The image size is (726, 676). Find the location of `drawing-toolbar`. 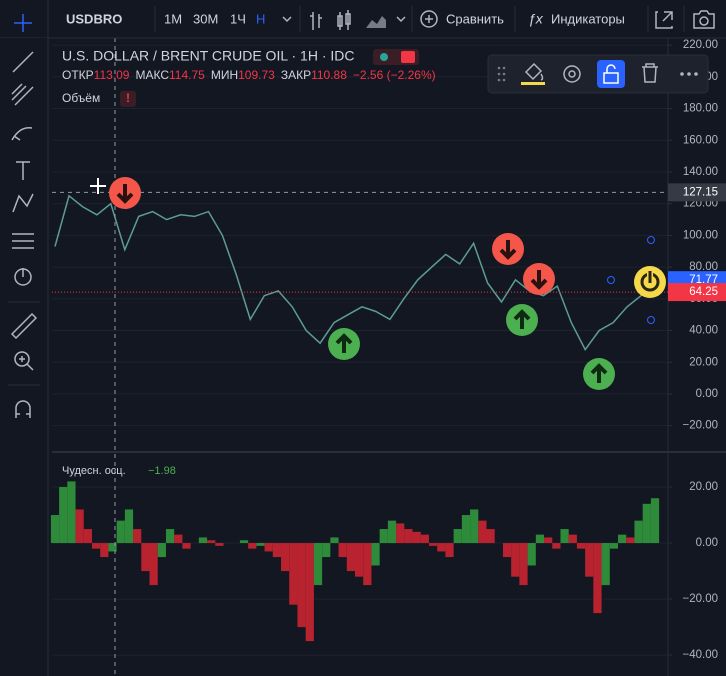

drawing-toolbar is located at coordinates (598, 74).